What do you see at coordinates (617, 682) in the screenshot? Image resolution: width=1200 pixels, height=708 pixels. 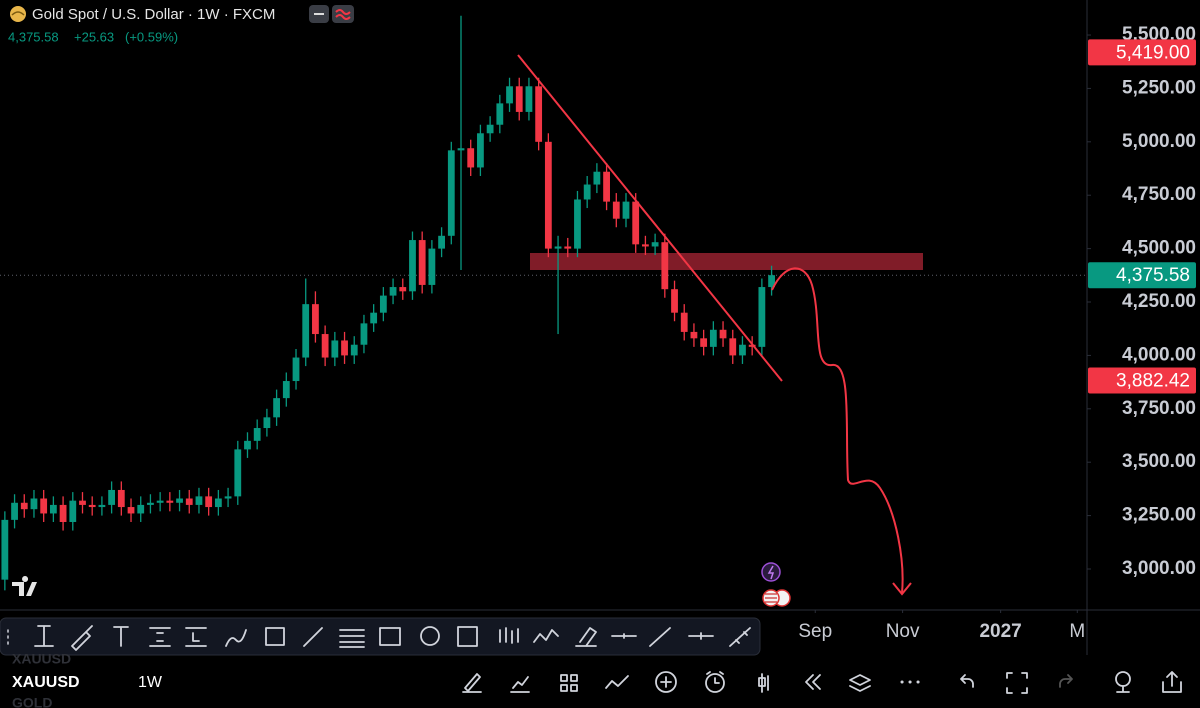 I see `btn-compare` at bounding box center [617, 682].